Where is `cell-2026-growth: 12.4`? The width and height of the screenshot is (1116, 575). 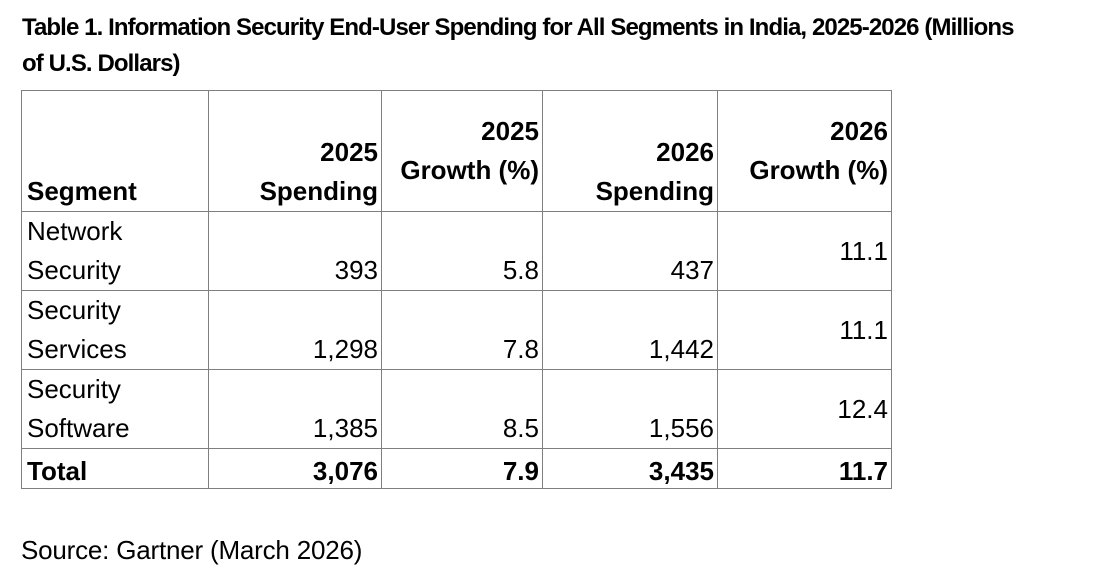
cell-2026-growth: 12.4 is located at coordinates (804, 409).